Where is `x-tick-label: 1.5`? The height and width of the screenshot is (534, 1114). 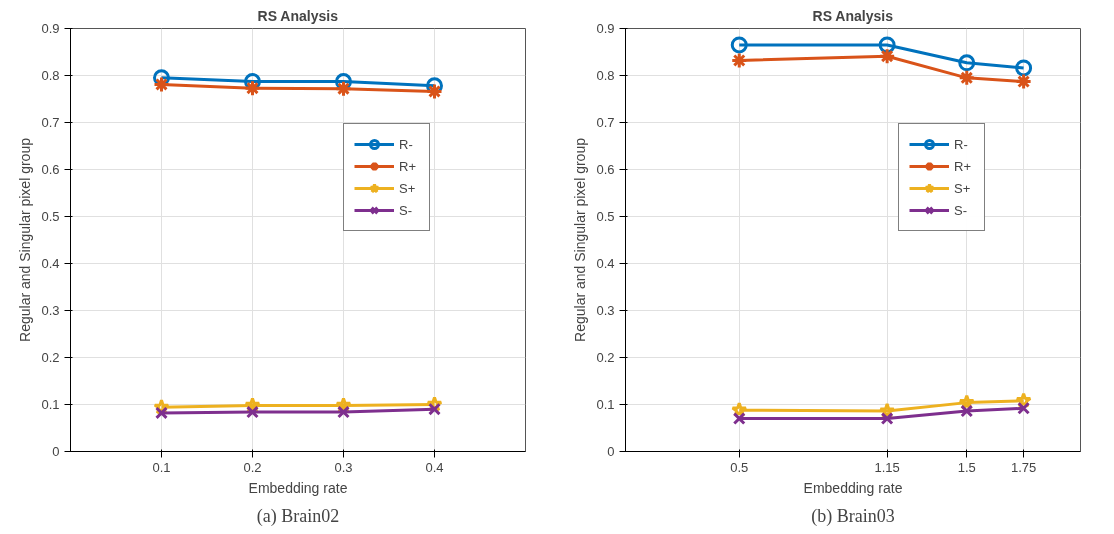
x-tick-label: 1.5 is located at coordinates (966, 467).